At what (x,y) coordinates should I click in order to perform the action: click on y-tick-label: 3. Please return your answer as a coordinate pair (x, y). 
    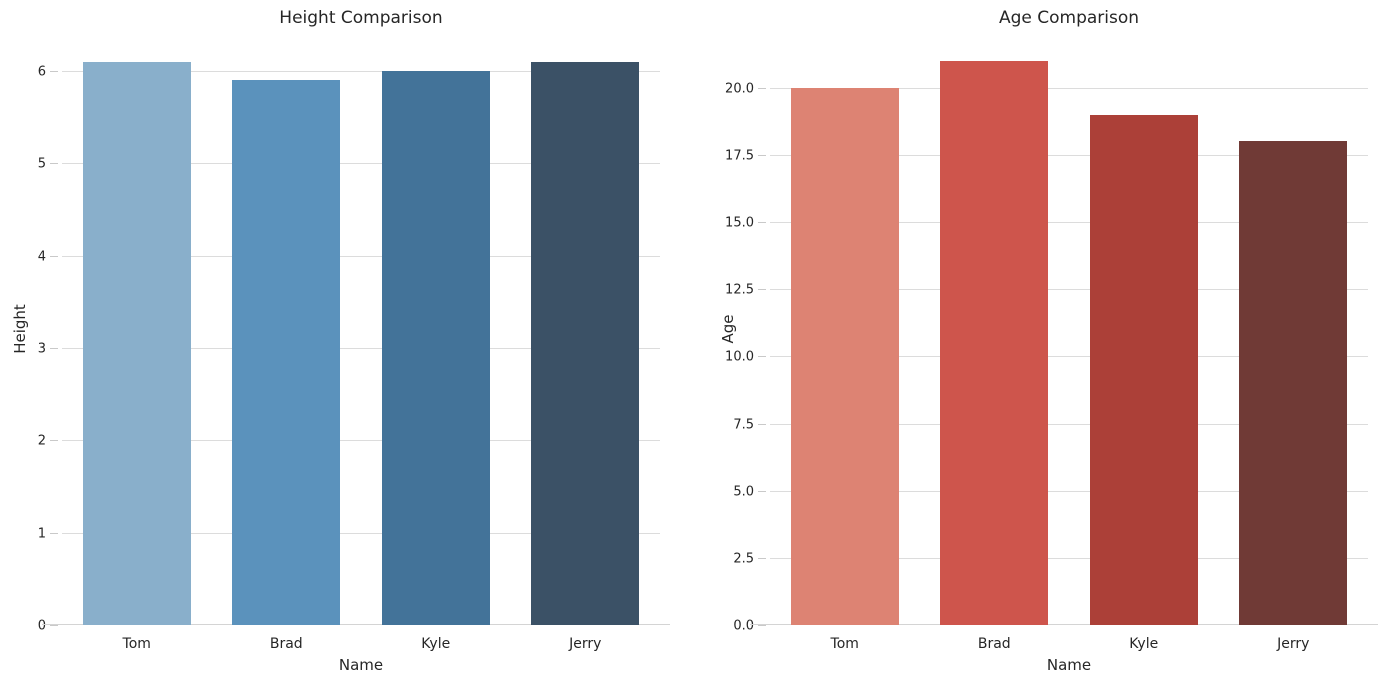
    Looking at the image, I should click on (41, 349).